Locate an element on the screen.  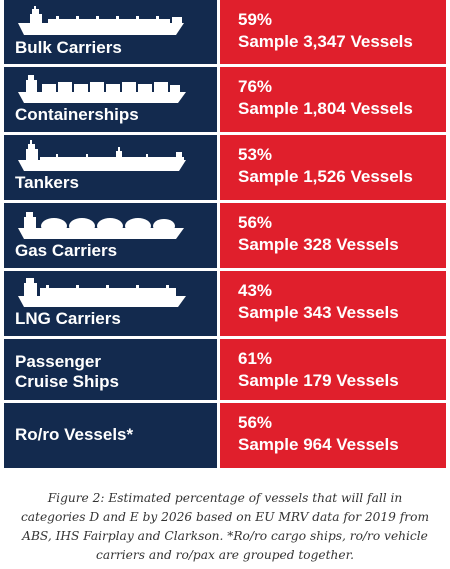
vessel-name-line: Cruise Ships is located at coordinates (67, 381).